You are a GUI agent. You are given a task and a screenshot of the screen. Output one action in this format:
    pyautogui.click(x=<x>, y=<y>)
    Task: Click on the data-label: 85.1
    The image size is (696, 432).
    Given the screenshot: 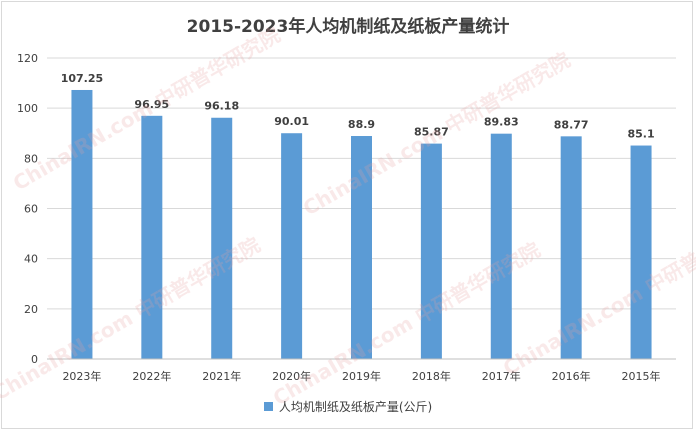 What is the action you would take?
    pyautogui.click(x=640, y=134)
    